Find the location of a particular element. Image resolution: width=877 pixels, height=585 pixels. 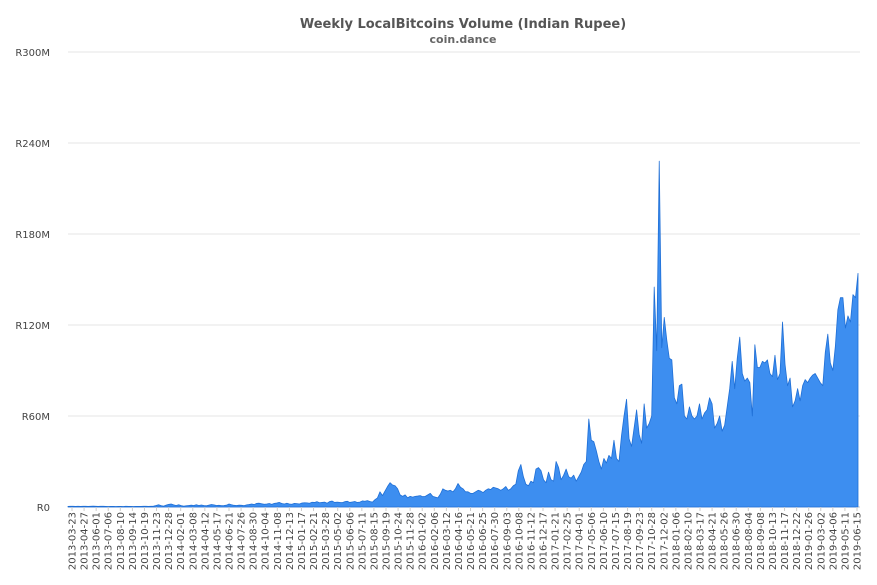

x-tick-label: 2015-01-17 is located at coordinates (302, 541).